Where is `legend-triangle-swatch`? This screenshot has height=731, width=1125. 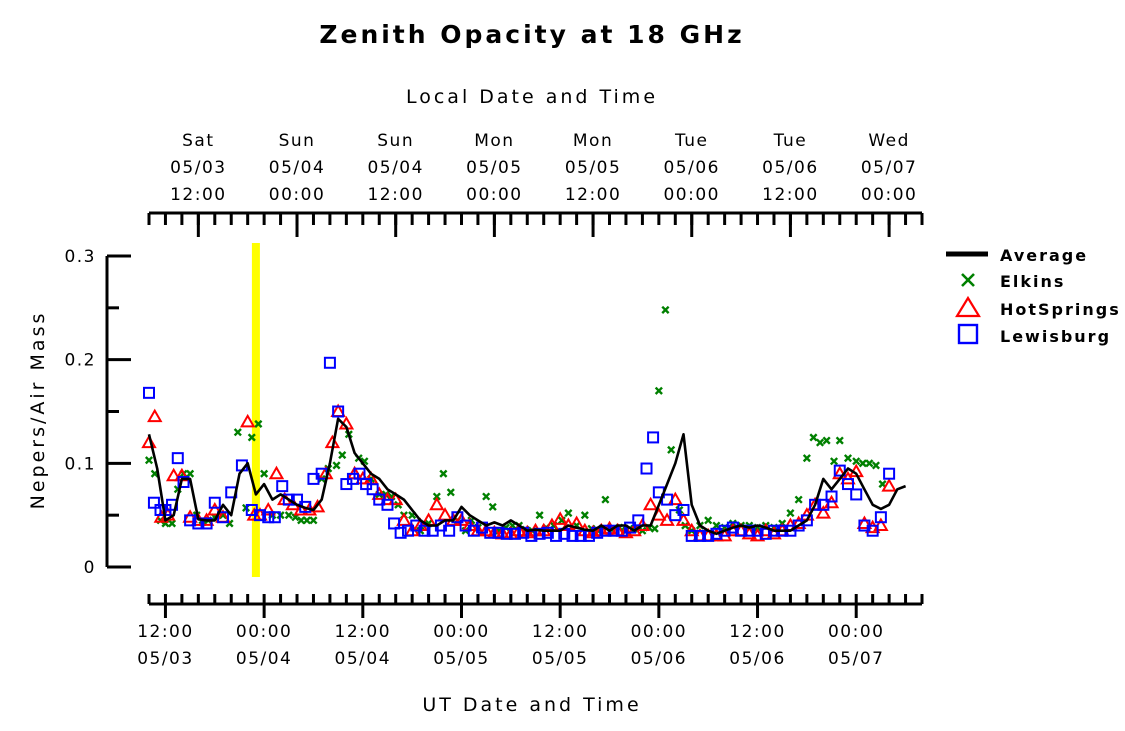 legend-triangle-swatch is located at coordinates (968, 306).